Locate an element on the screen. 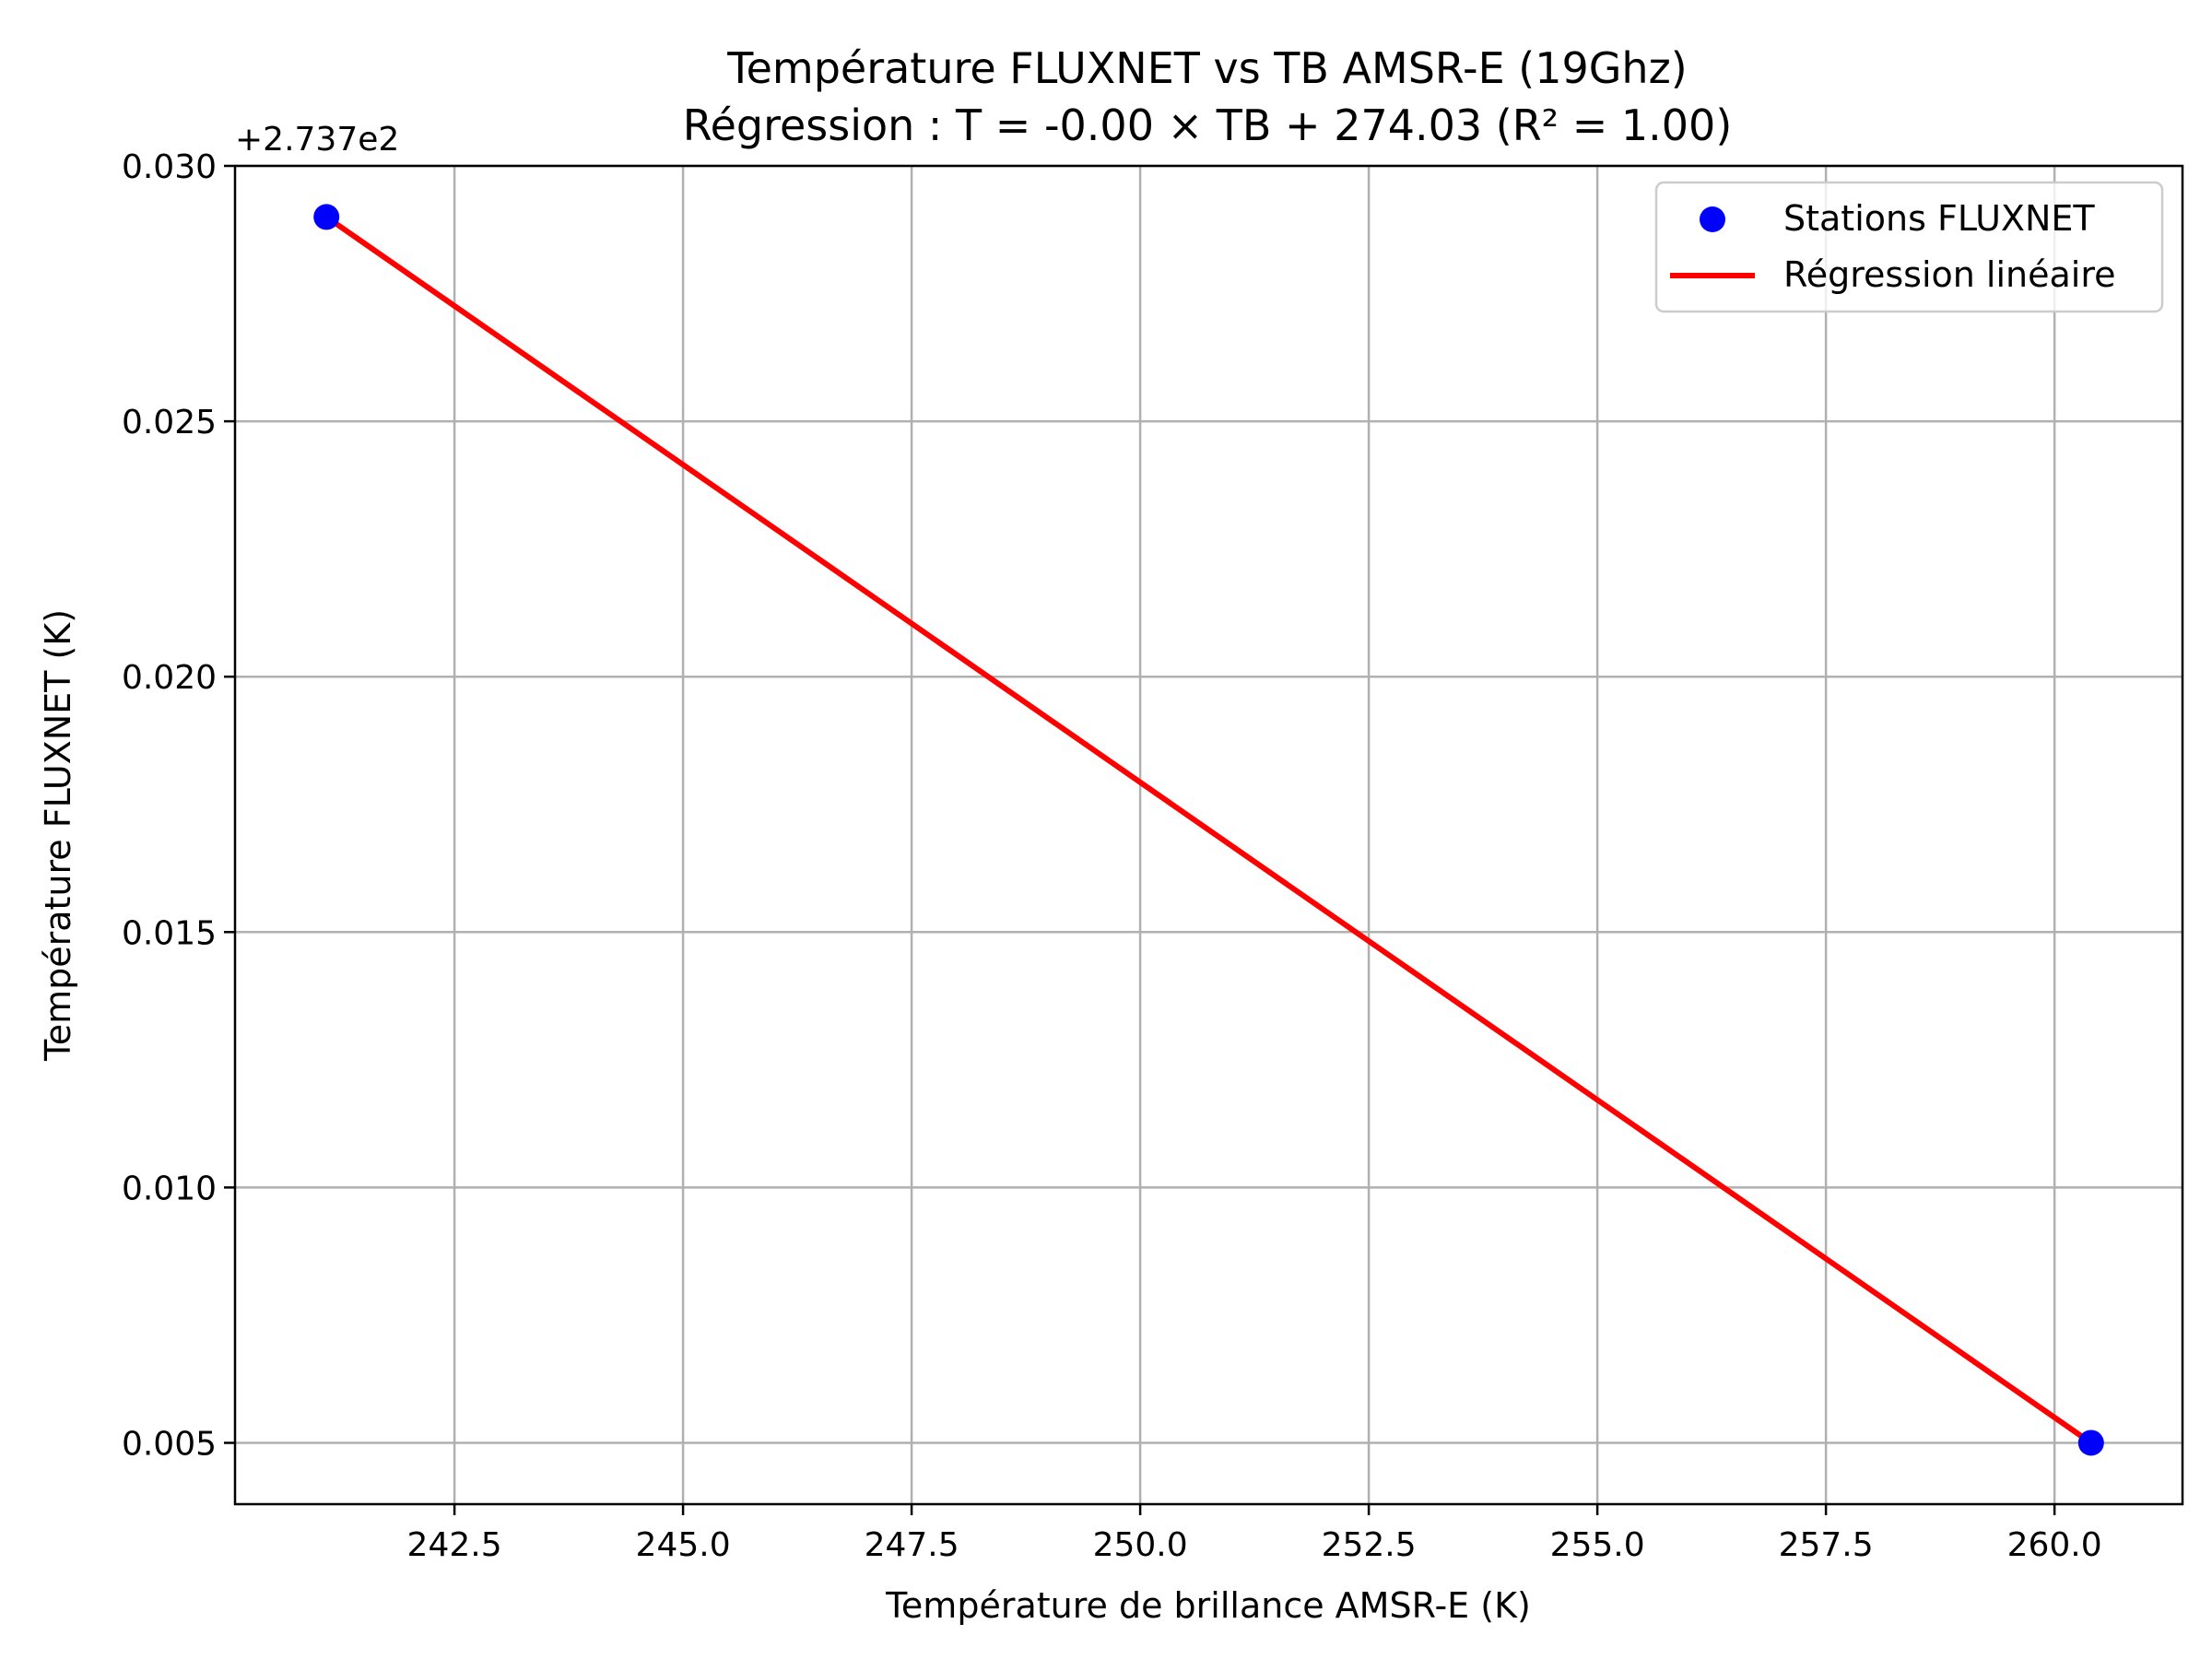 The width and height of the screenshot is (2212, 1659). legend-box is located at coordinates (1909, 247).